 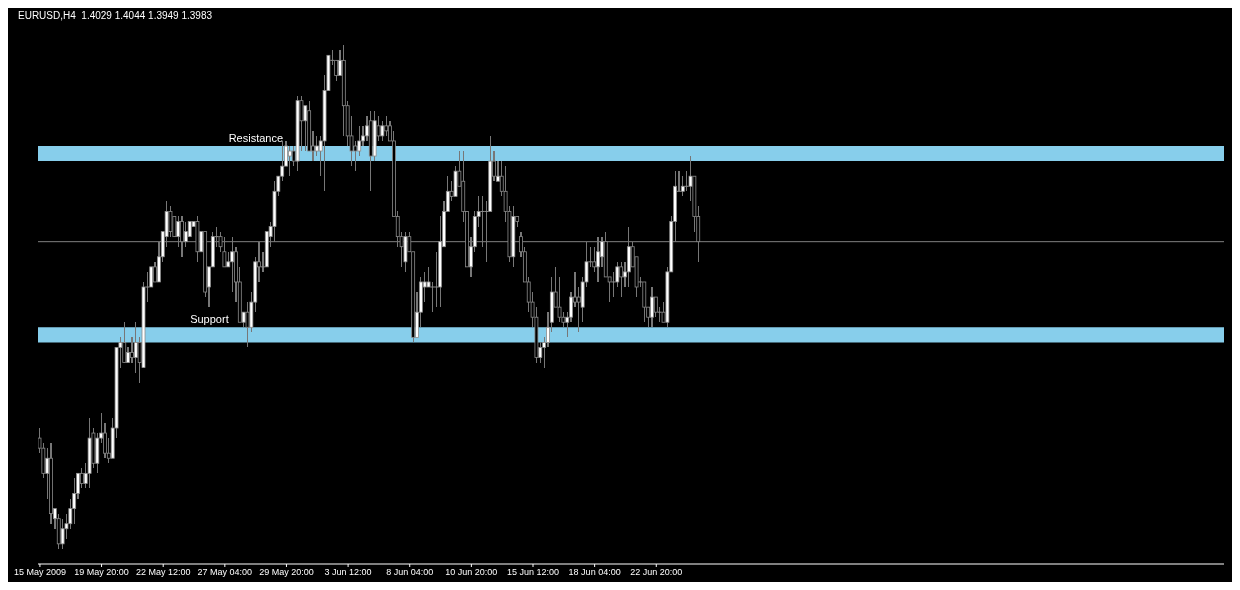 What do you see at coordinates (533, 572) in the screenshot?
I see `x-tick-label: 15 Jun 12:00` at bounding box center [533, 572].